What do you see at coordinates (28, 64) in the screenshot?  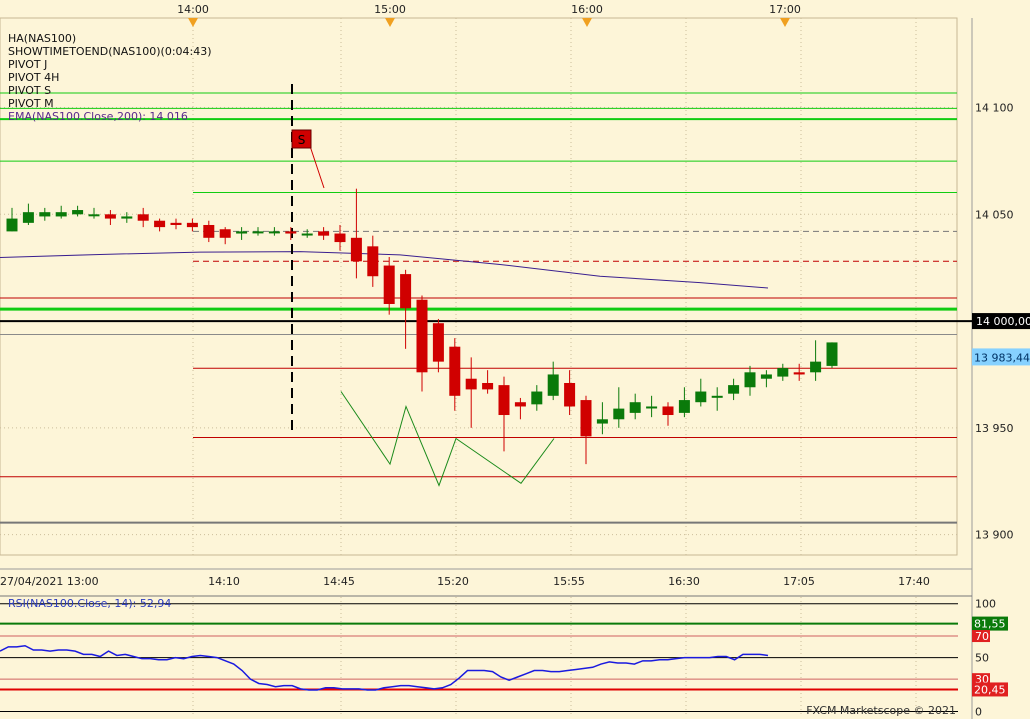 I see `legend-pivot-j: PIVOT J` at bounding box center [28, 64].